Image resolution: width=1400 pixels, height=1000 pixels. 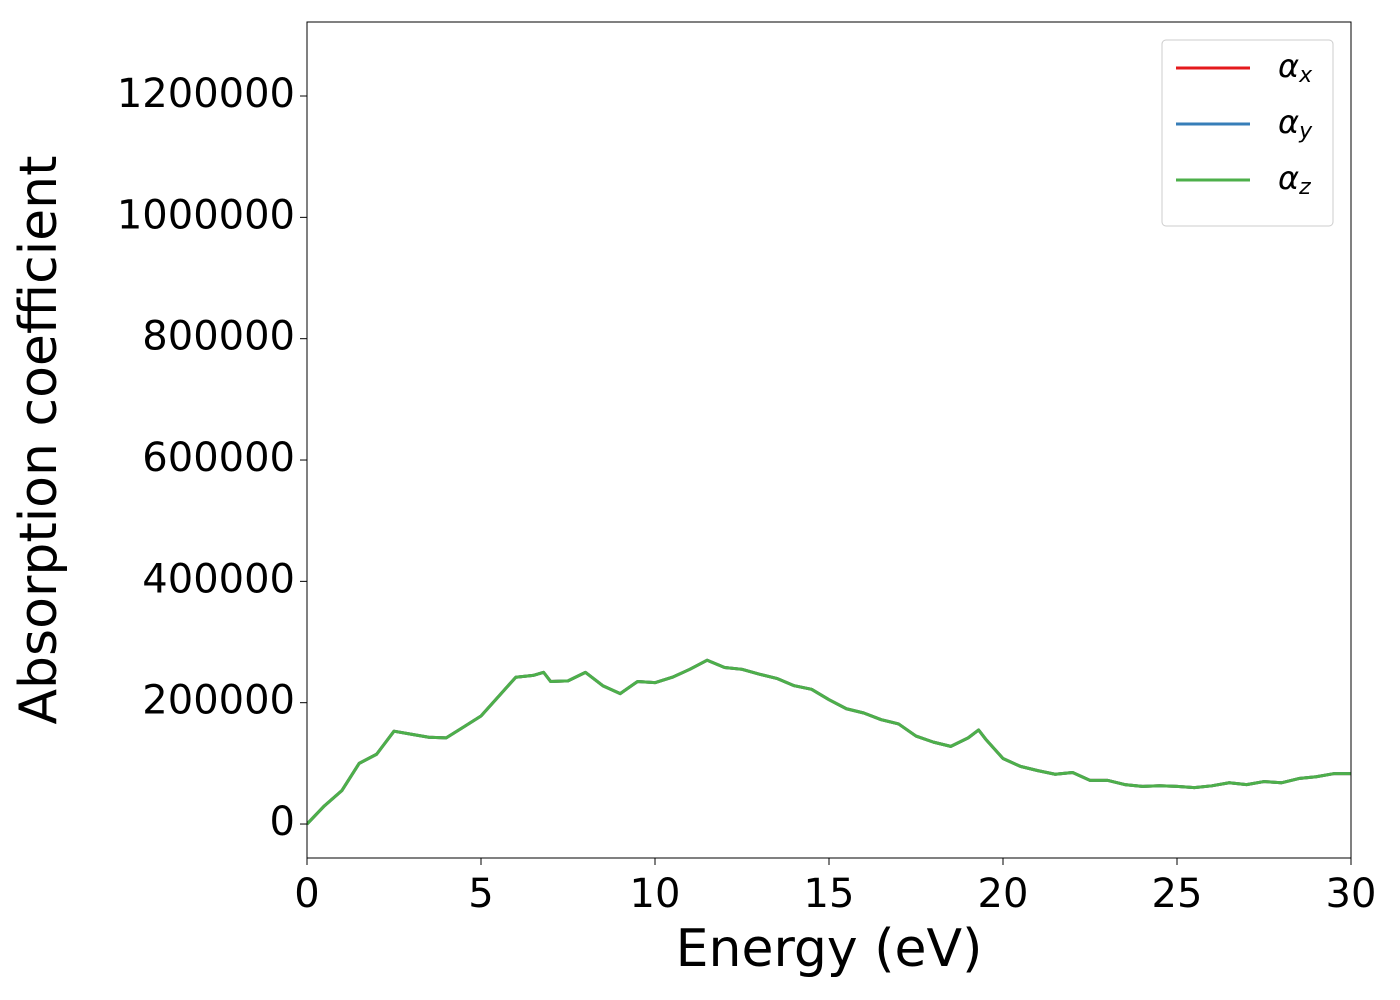 I want to click on x-tick-label: 15, so click(x=829, y=894).